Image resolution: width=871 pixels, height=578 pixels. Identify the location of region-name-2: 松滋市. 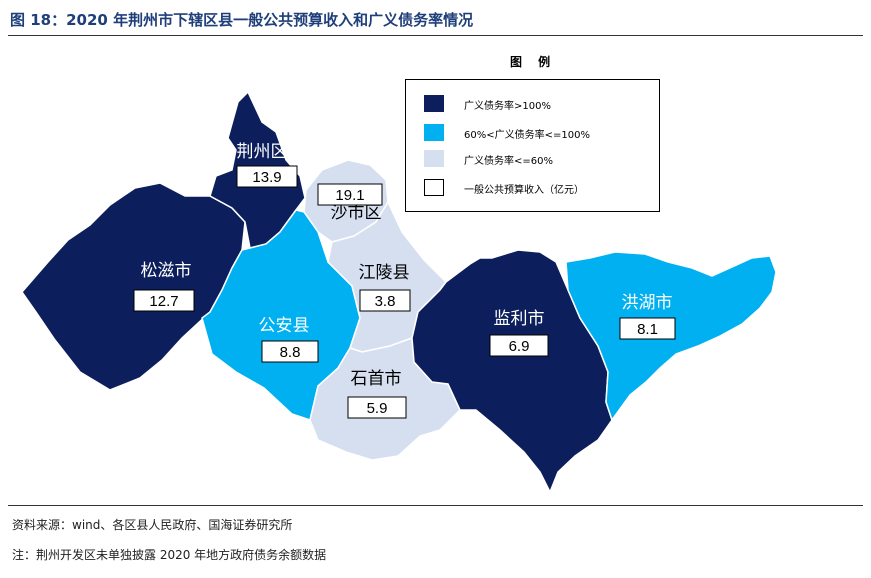
(166, 271).